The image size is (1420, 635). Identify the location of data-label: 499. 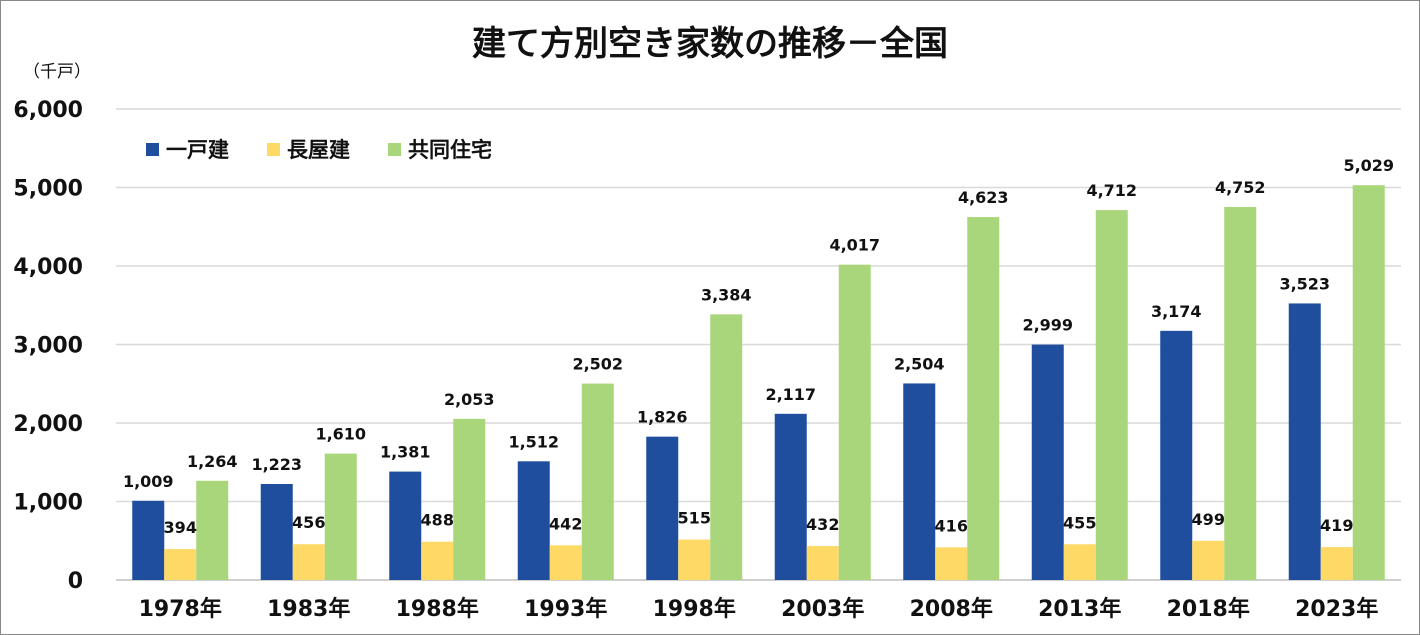
(1208, 519).